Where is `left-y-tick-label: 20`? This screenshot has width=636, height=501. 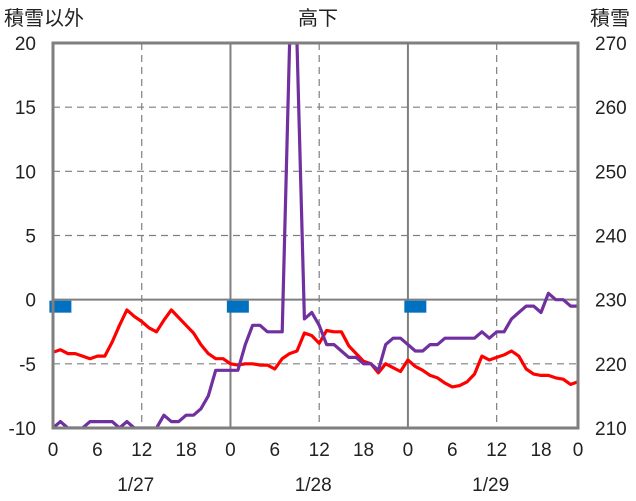 left-y-tick-label: 20 is located at coordinates (25, 44).